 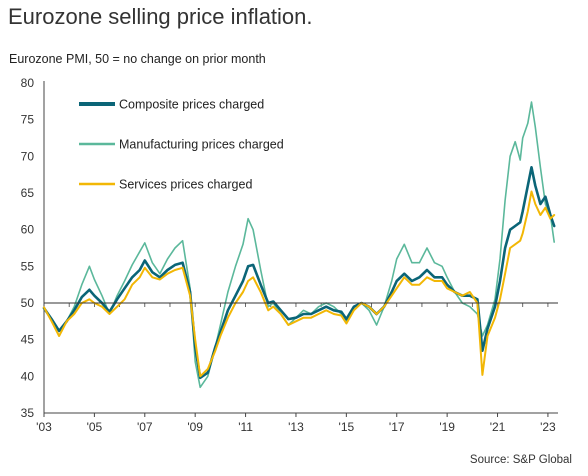 What do you see at coordinates (201, 145) in the screenshot?
I see `legend-label-0: Manufacturing prices charged` at bounding box center [201, 145].